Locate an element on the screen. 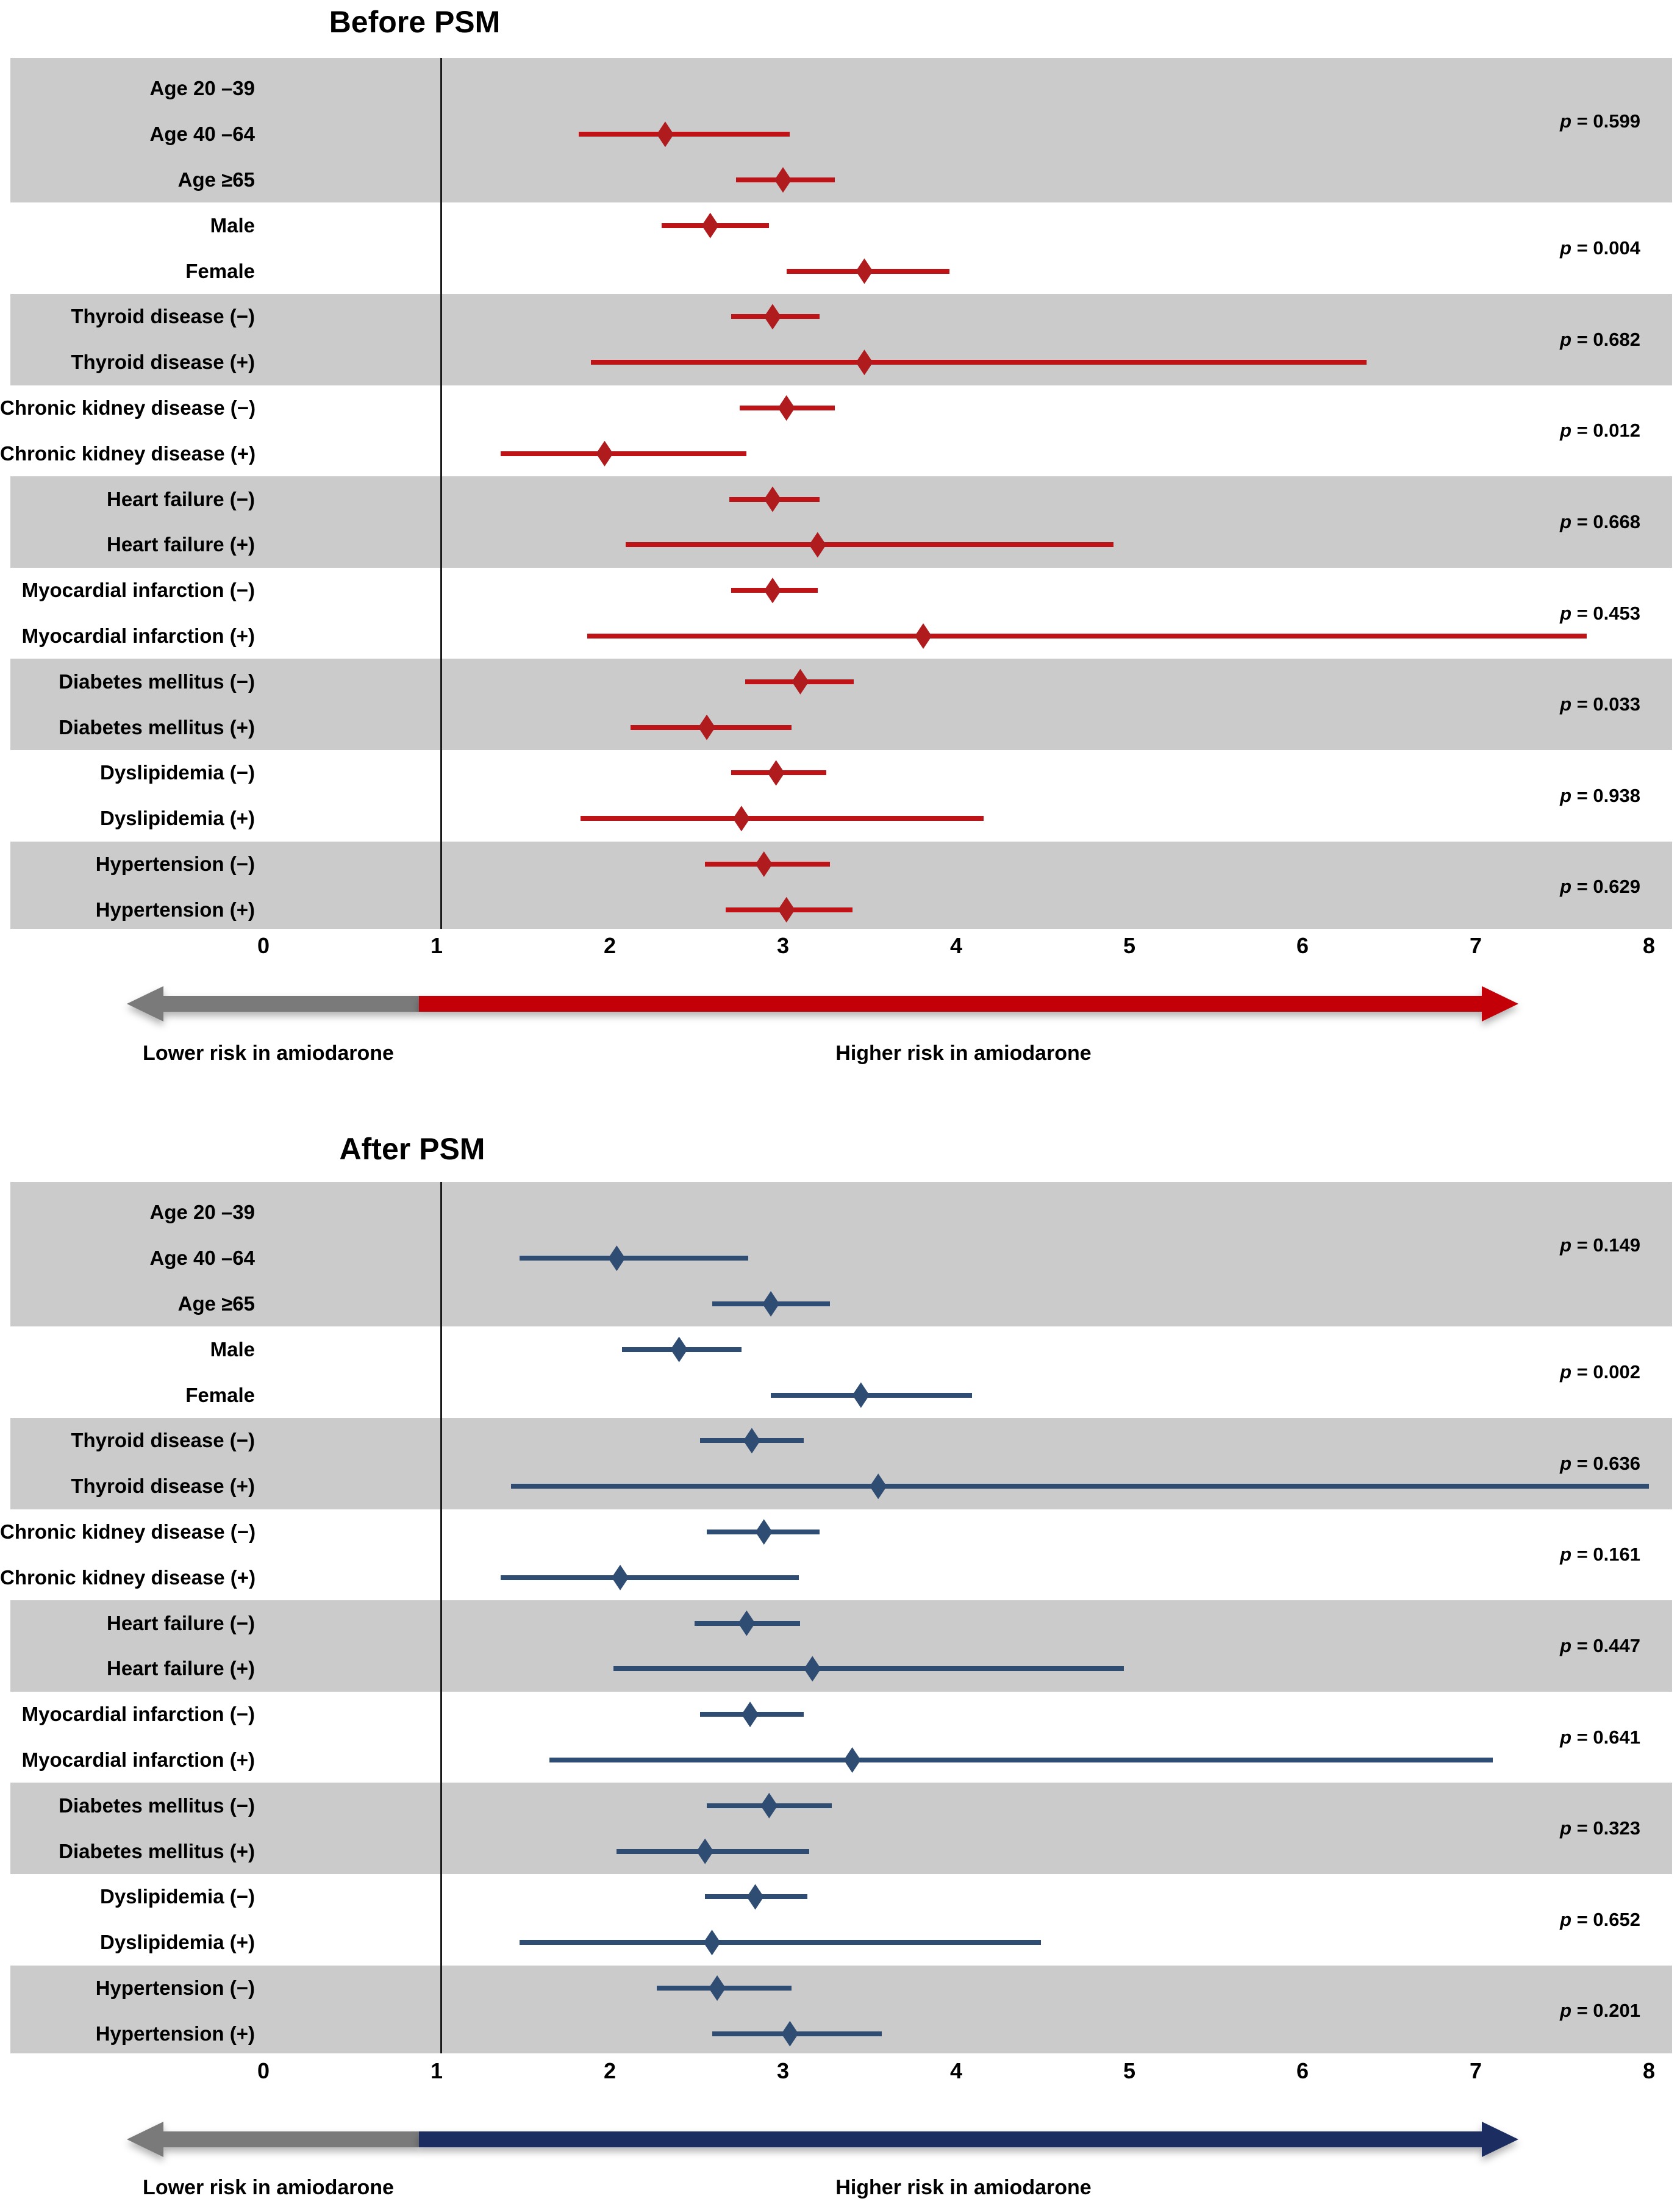 The width and height of the screenshot is (1680, 2204). p-value-text: = 0.652 is located at coordinates (1605, 1919).